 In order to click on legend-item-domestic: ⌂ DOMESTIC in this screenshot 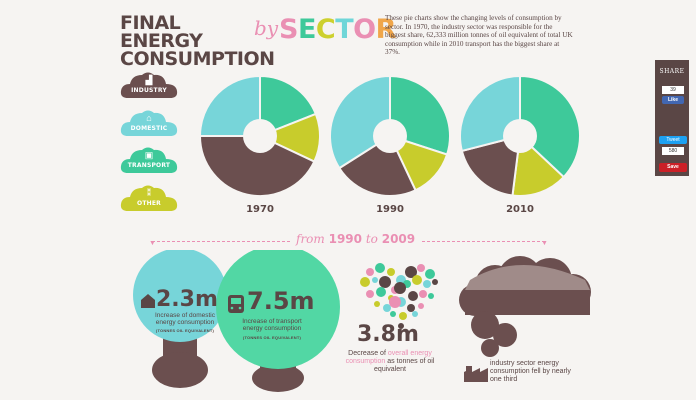, I will do `click(149, 123)`.